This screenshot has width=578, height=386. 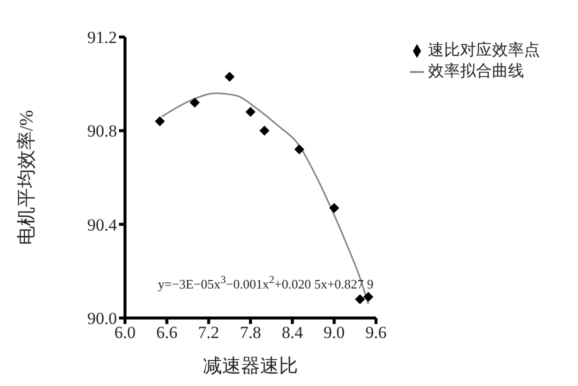 I want to click on x-axis-title: 减速器速比, so click(x=250, y=366).